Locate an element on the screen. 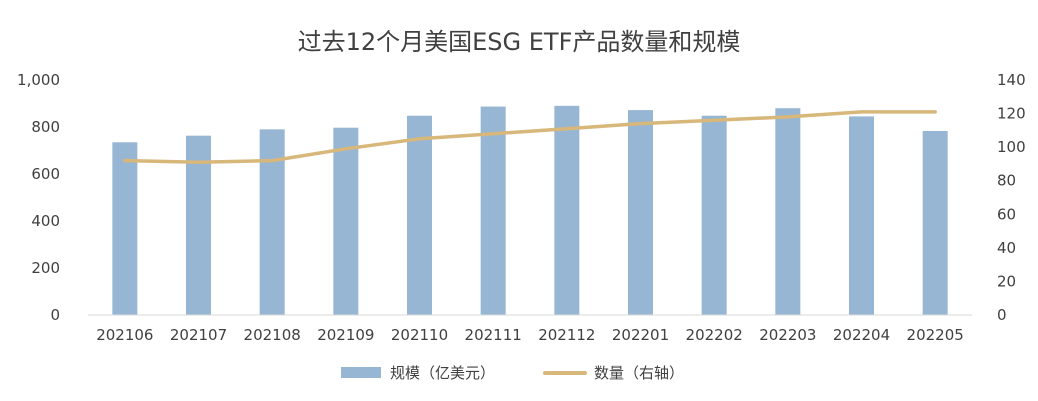 The width and height of the screenshot is (1038, 401). y-left-tick-label: 600 is located at coordinates (45, 174).